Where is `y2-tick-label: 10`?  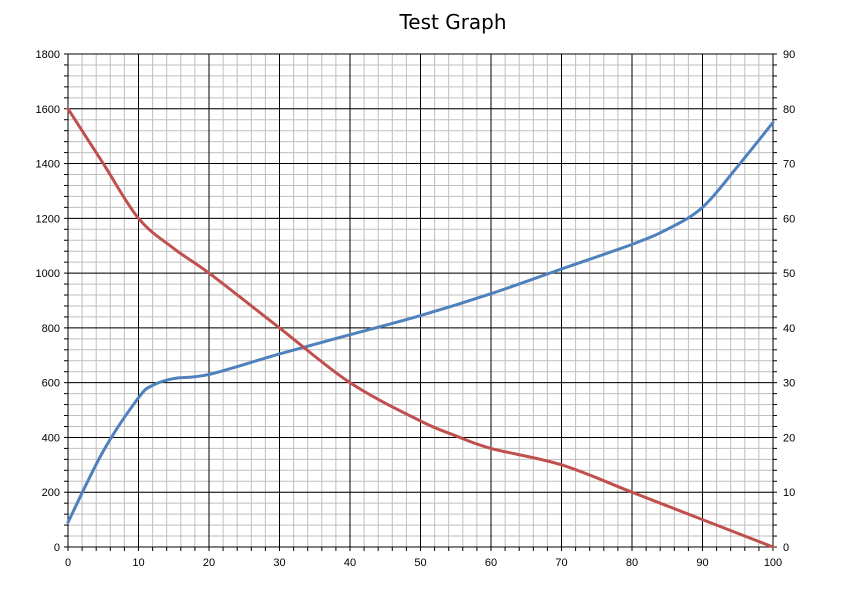 y2-tick-label: 10 is located at coordinates (789, 493).